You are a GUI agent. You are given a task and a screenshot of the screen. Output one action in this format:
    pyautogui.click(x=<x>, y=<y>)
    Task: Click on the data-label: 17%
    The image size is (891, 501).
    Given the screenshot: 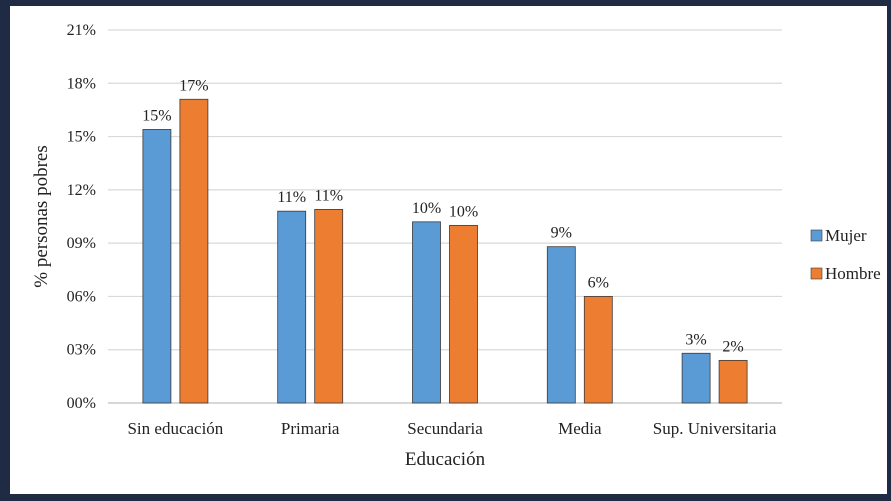 What is the action you would take?
    pyautogui.click(x=193, y=85)
    